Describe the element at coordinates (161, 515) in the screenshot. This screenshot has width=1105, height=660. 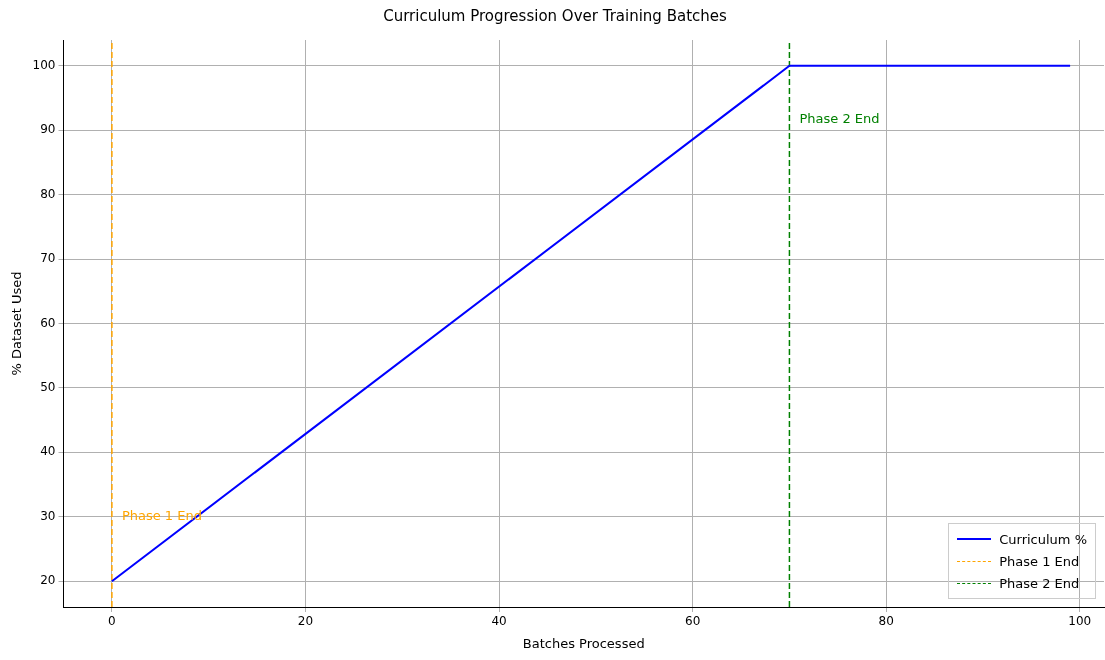
I see `ref-line-label: Phase 1 End` at that location.